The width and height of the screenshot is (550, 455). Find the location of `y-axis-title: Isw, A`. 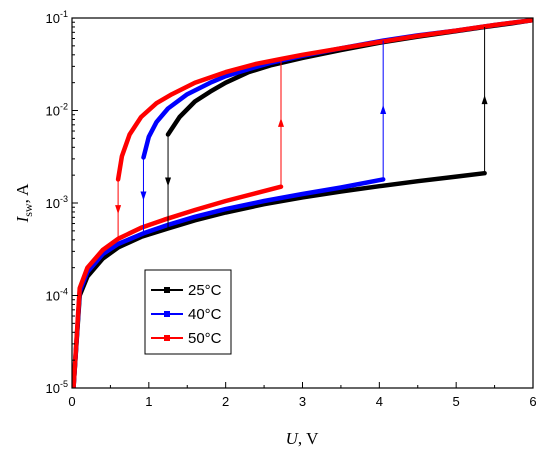

y-axis-title: Isw, A is located at coordinates (24, 203).